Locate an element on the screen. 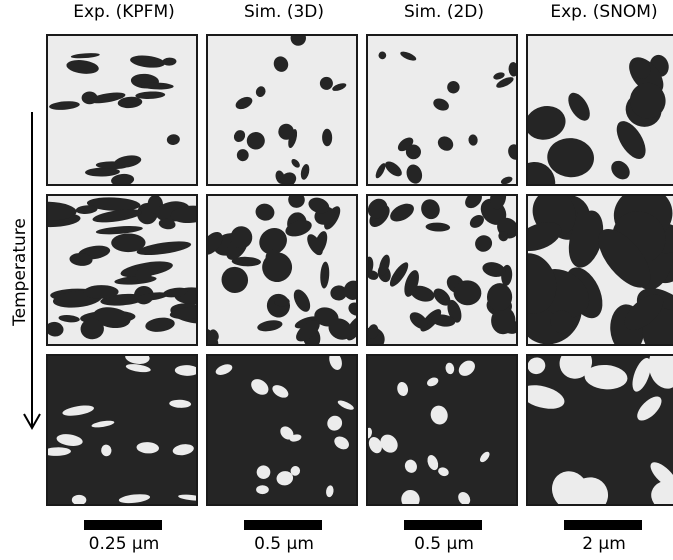 Image resolution: width=673 pixels, height=560 pixels. scale-label-sim-3d: 0.5 µm is located at coordinates (284, 544).